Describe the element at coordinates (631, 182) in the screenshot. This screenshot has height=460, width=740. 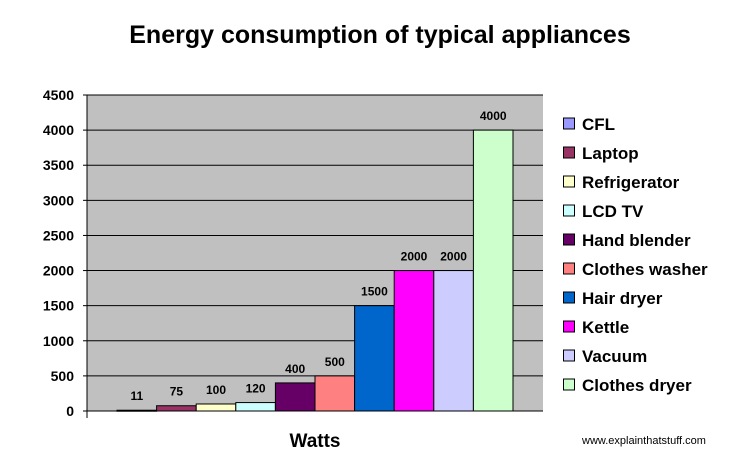
I see `legend-label: Refrigerator` at that location.